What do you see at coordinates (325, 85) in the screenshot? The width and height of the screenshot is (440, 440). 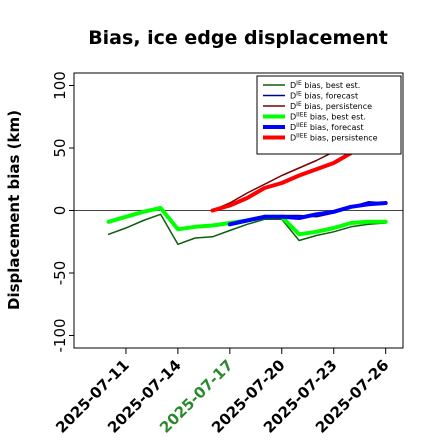 I see `legend-entry-label: DIE bias, best est.` at bounding box center [325, 85].